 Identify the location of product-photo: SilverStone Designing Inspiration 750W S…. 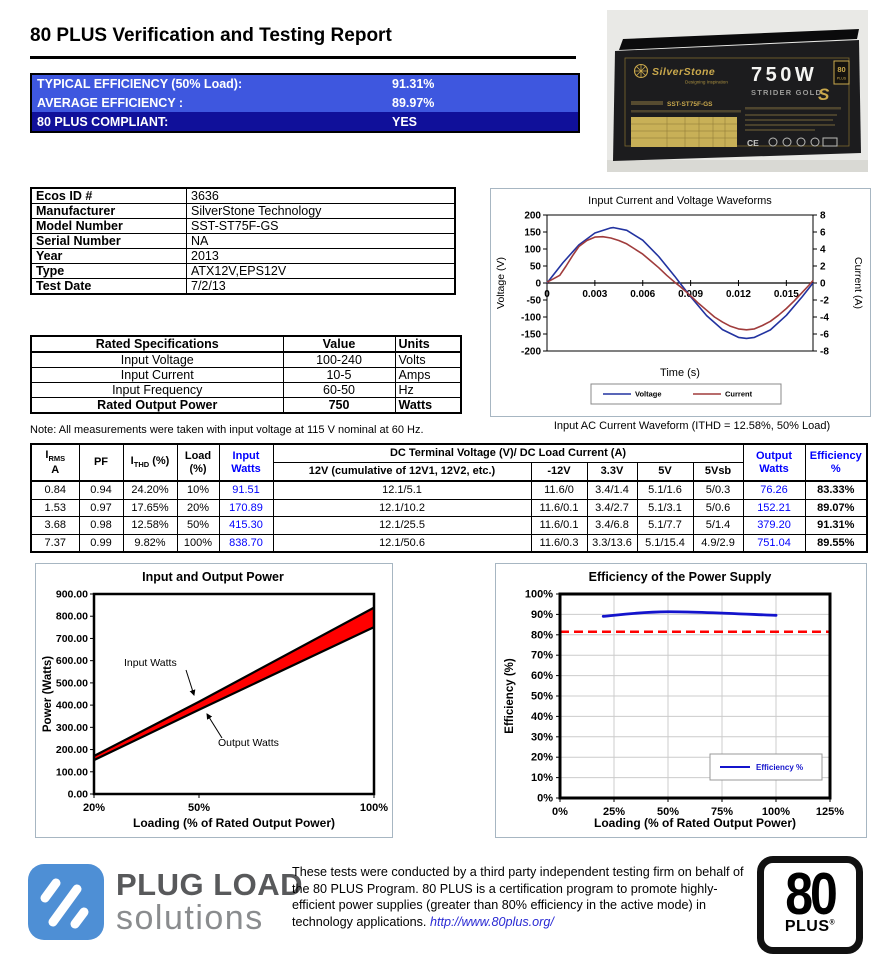
(737, 91).